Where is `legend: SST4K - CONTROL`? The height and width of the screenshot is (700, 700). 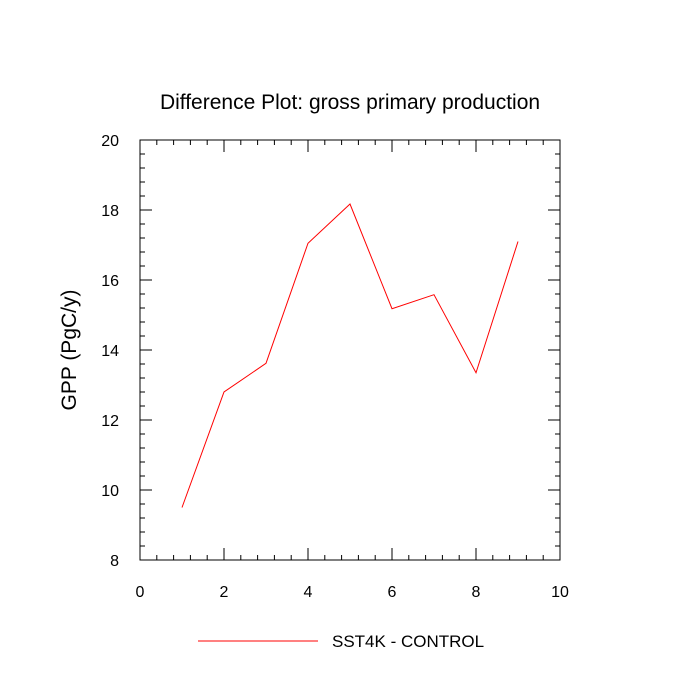 legend: SST4K - CONTROL is located at coordinates (341, 641).